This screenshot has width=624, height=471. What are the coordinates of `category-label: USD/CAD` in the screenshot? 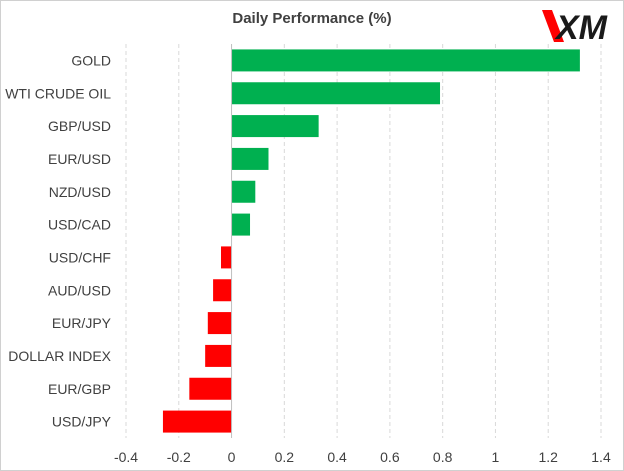 It's located at (79, 225).